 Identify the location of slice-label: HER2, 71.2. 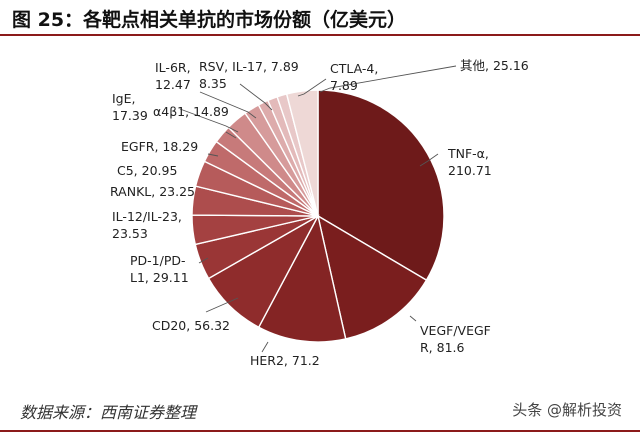
(285, 360).